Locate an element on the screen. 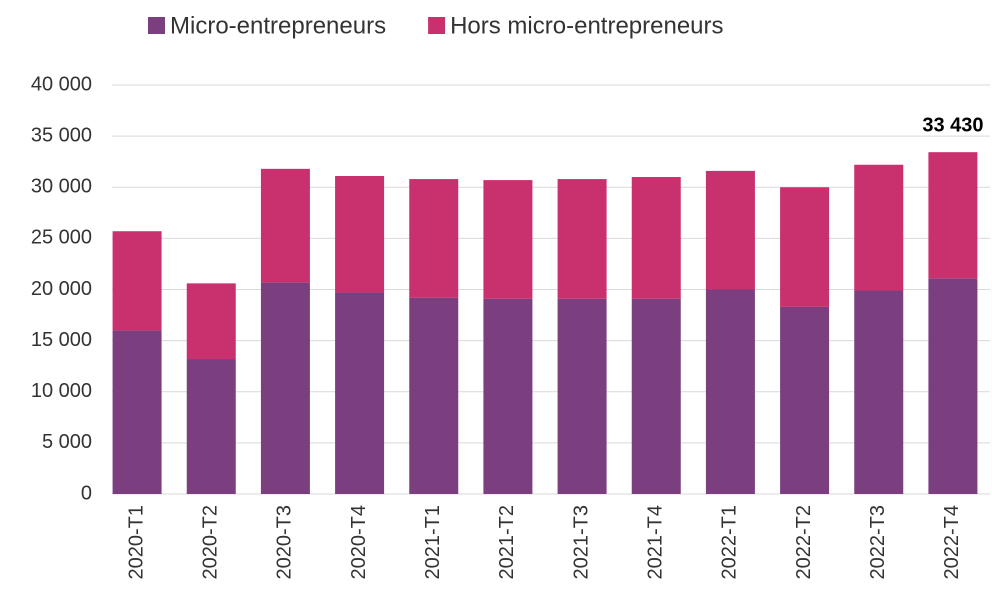  y-tick-label: 15 000 is located at coordinates (61, 340).